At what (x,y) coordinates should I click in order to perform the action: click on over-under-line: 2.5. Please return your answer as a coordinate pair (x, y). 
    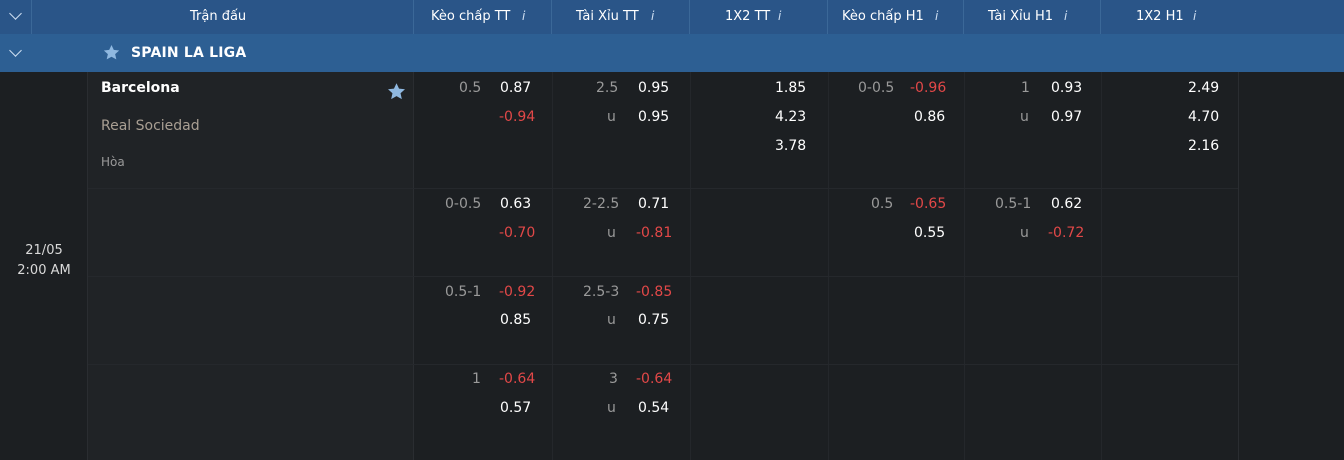
    Looking at the image, I should click on (607, 88).